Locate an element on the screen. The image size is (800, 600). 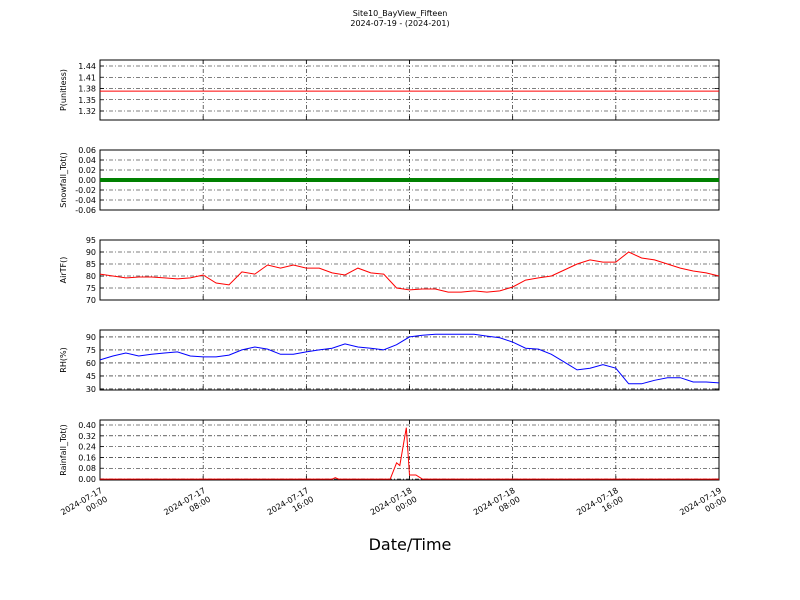
x-tick-label: 2024-07-1716:00 is located at coordinates (291, 506).